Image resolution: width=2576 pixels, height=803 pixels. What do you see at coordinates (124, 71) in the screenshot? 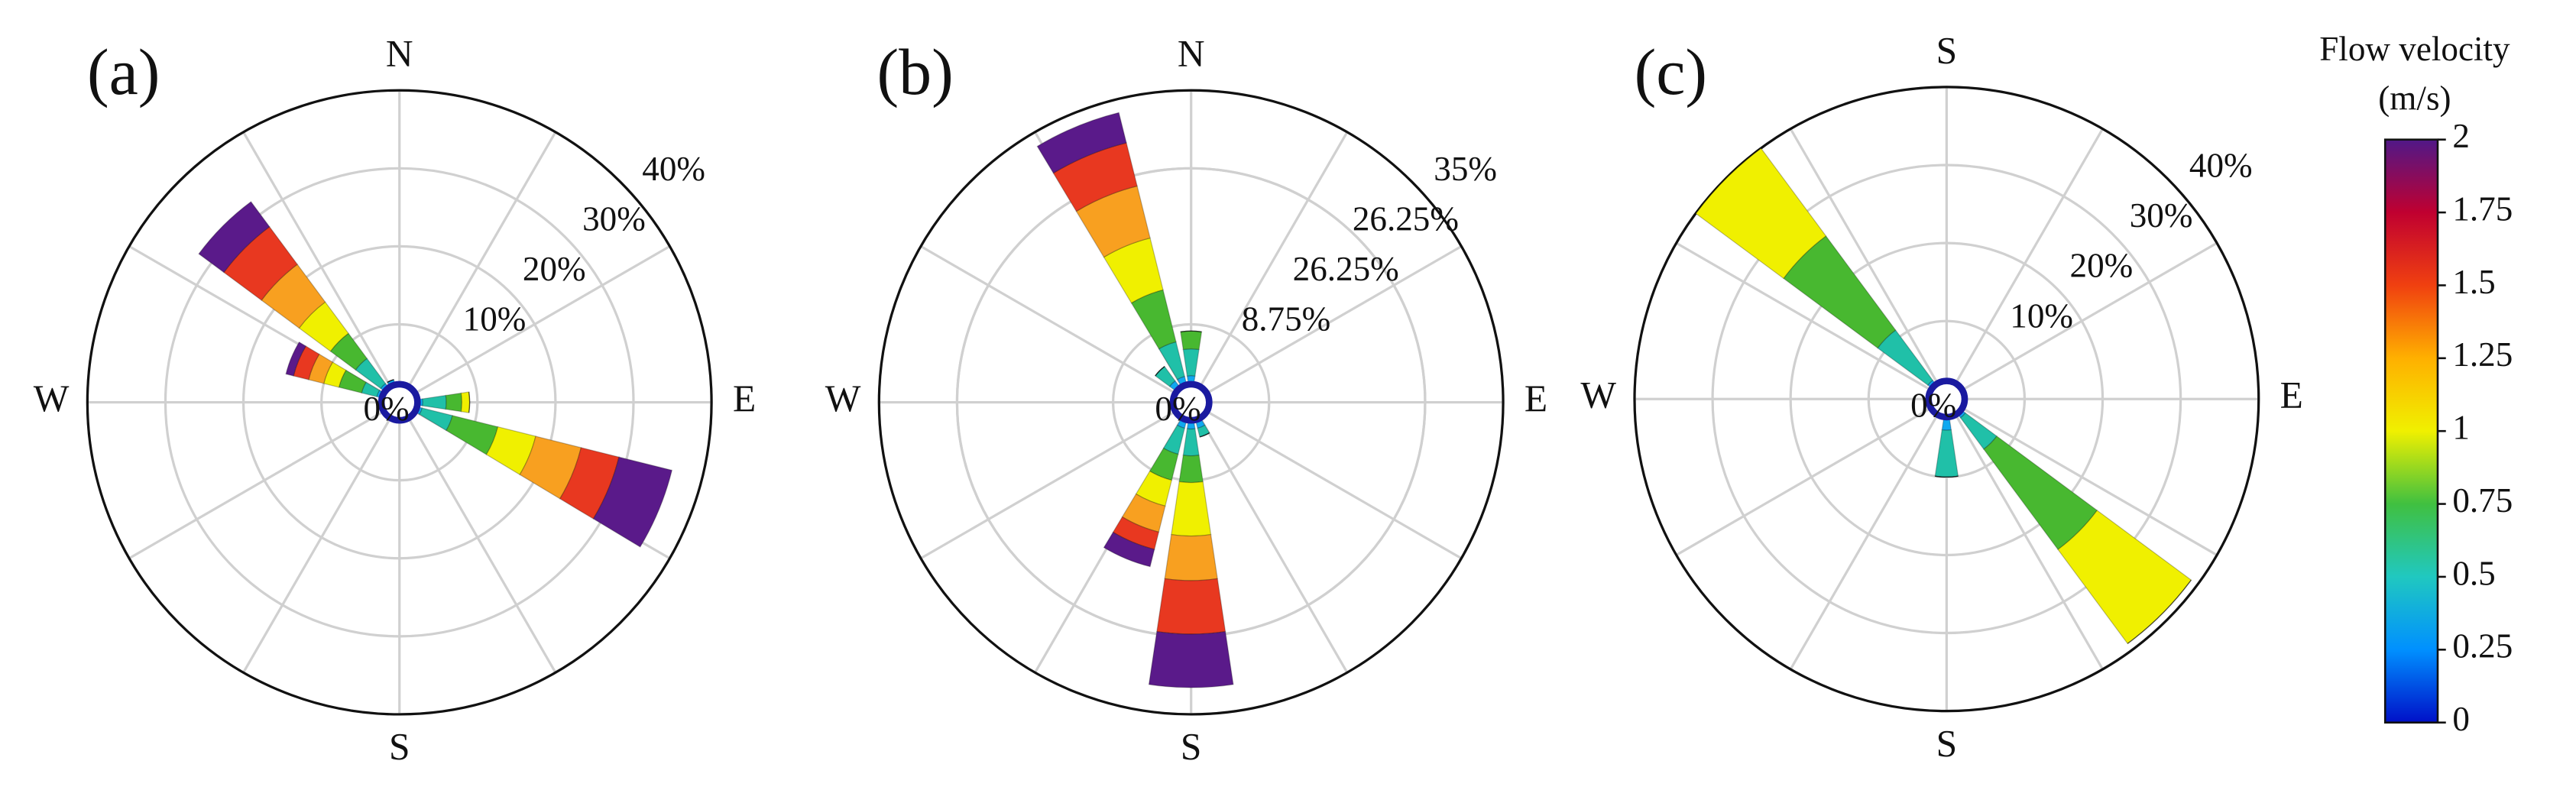
I see `panel-label: (a)` at bounding box center [124, 71].